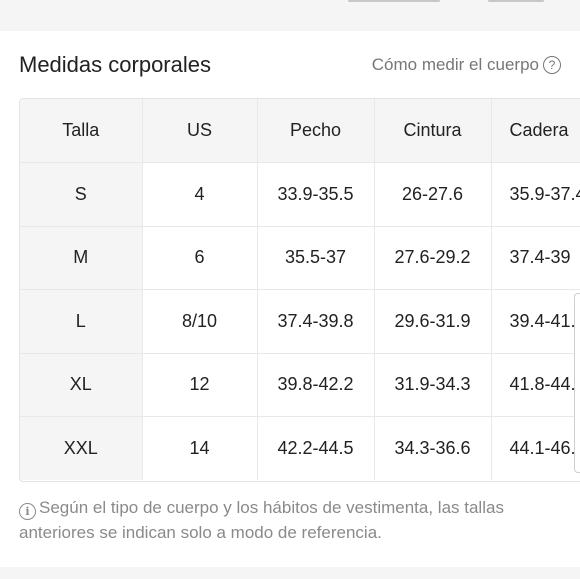 Image resolution: width=580 pixels, height=579 pixels. I want to click on us-cell: 4, so click(199, 194).